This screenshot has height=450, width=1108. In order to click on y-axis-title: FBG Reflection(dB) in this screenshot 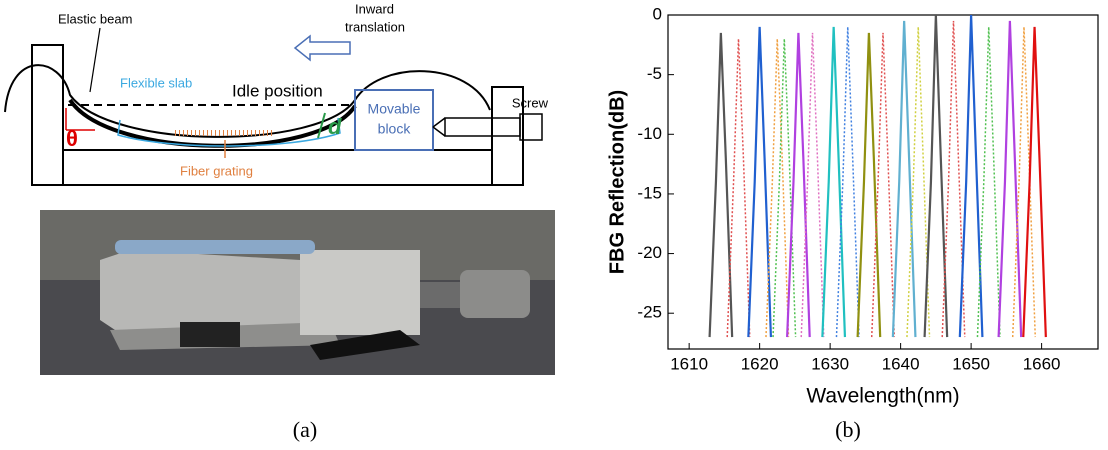, I will do `click(617, 182)`.